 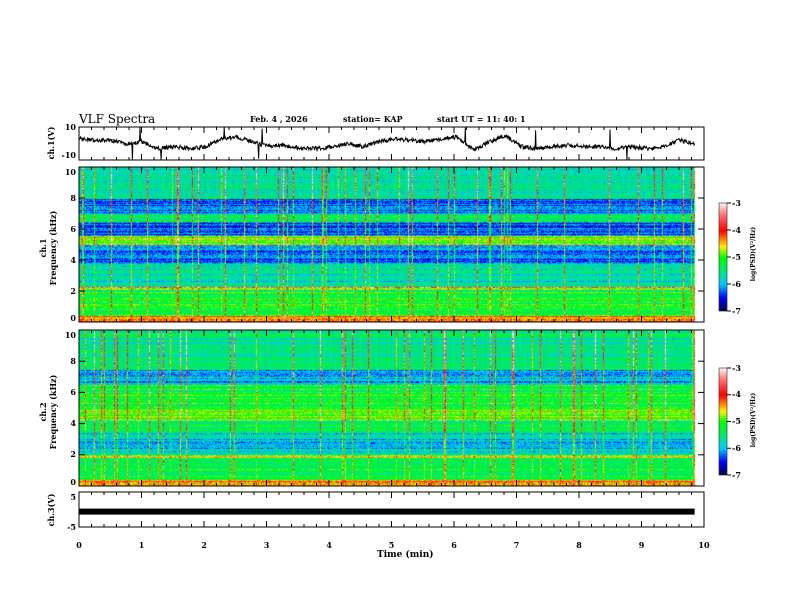 What do you see at coordinates (68, 154) in the screenshot?
I see `y-tick-label: -10` at bounding box center [68, 154].